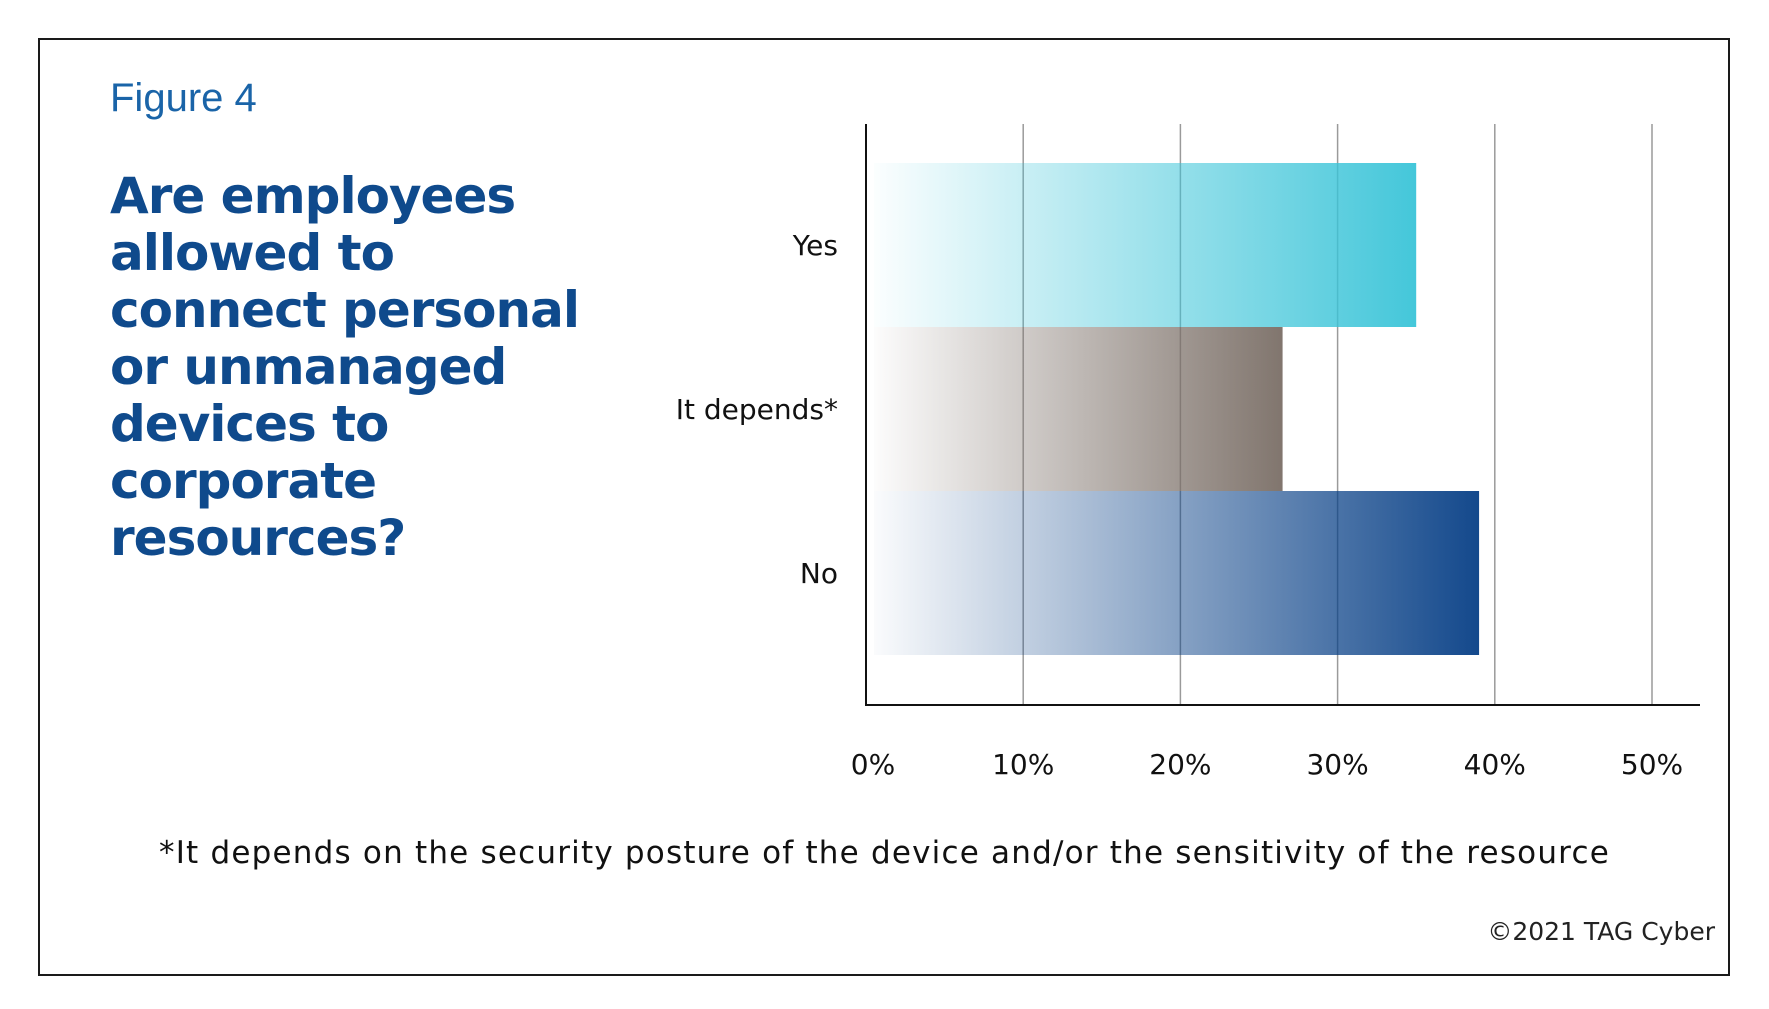 Image resolution: width=1769 pixels, height=1009 pixels. What do you see at coordinates (1652, 764) in the screenshot?
I see `x-tick-label-50: 50%` at bounding box center [1652, 764].